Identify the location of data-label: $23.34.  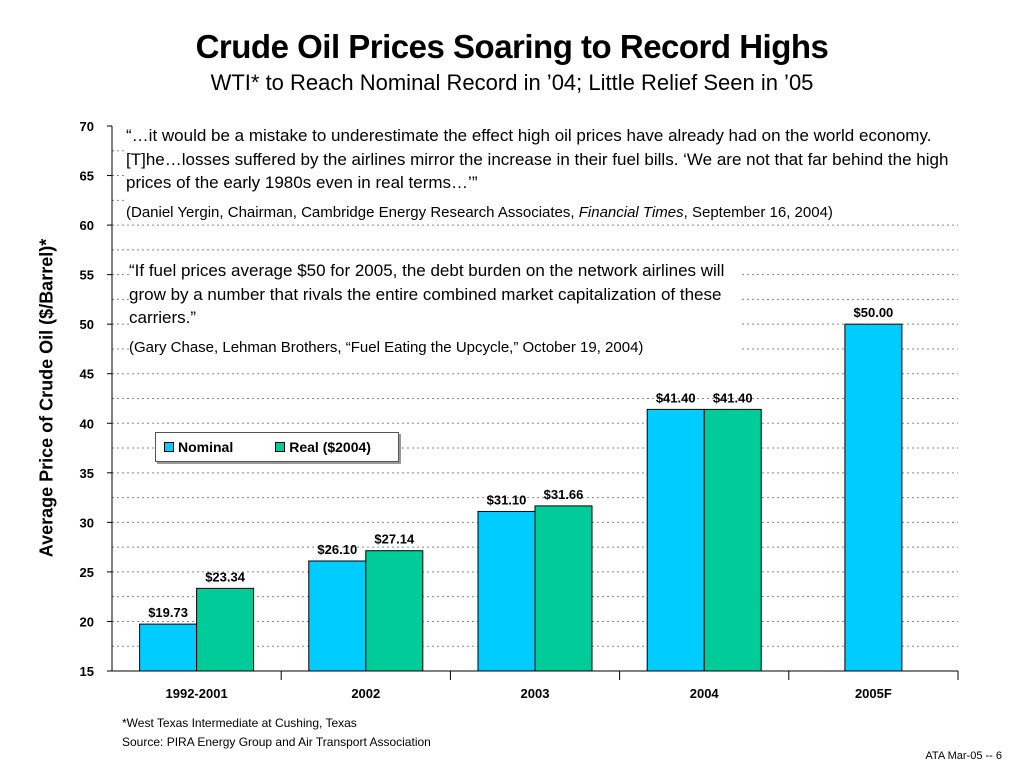
(225, 576).